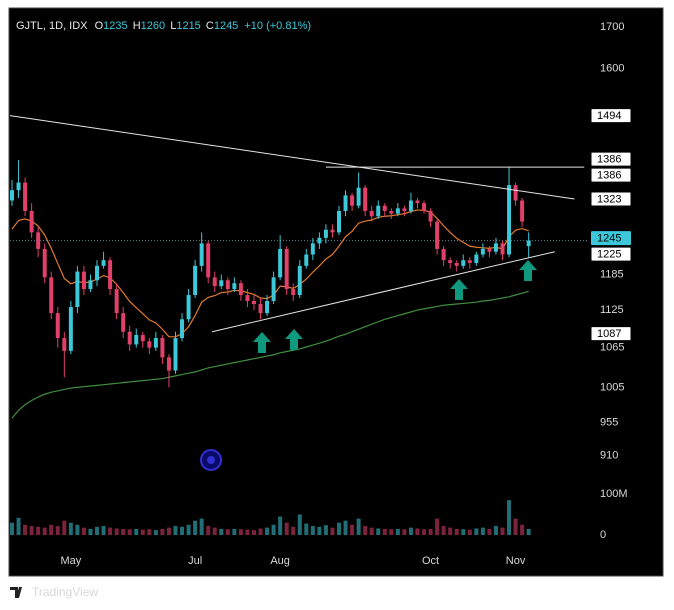 The width and height of the screenshot is (674, 610). What do you see at coordinates (609, 455) in the screenshot?
I see `y-tick-label: 910` at bounding box center [609, 455].